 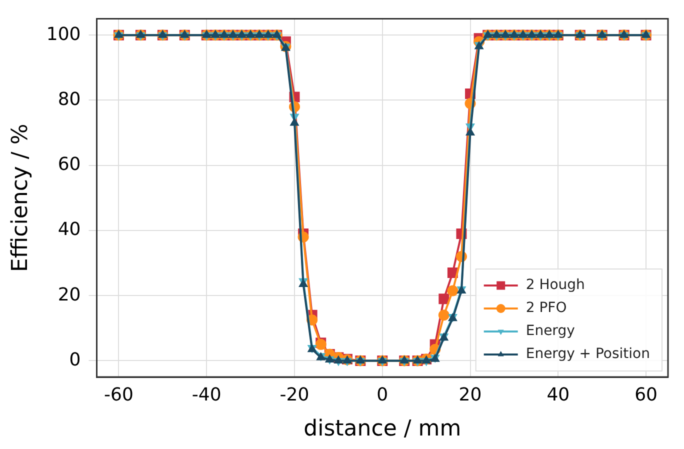 I want to click on legend-label: 2 PFO, so click(x=546, y=308).